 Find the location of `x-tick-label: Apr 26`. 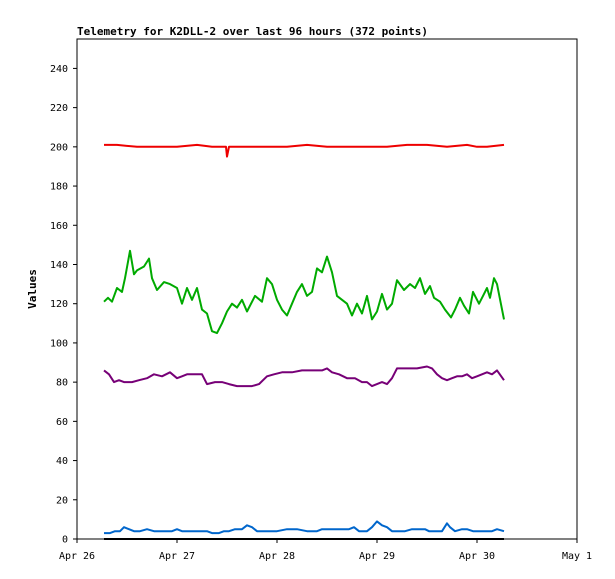

x-tick-label: Apr 26 is located at coordinates (77, 556).